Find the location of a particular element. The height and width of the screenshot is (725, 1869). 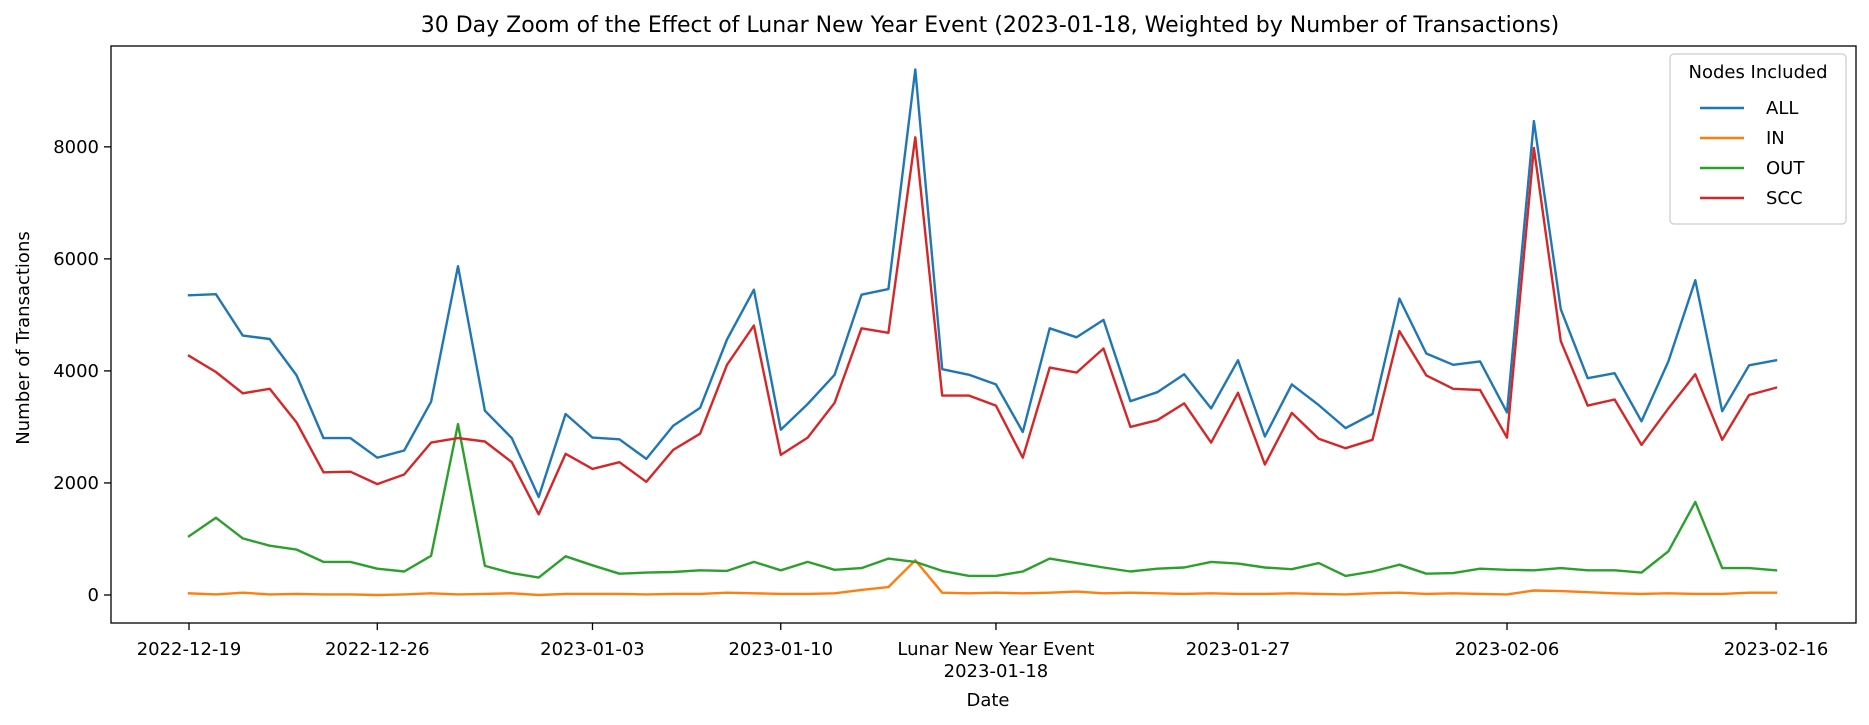

legend-title: Nodes Included is located at coordinates (1757, 72).